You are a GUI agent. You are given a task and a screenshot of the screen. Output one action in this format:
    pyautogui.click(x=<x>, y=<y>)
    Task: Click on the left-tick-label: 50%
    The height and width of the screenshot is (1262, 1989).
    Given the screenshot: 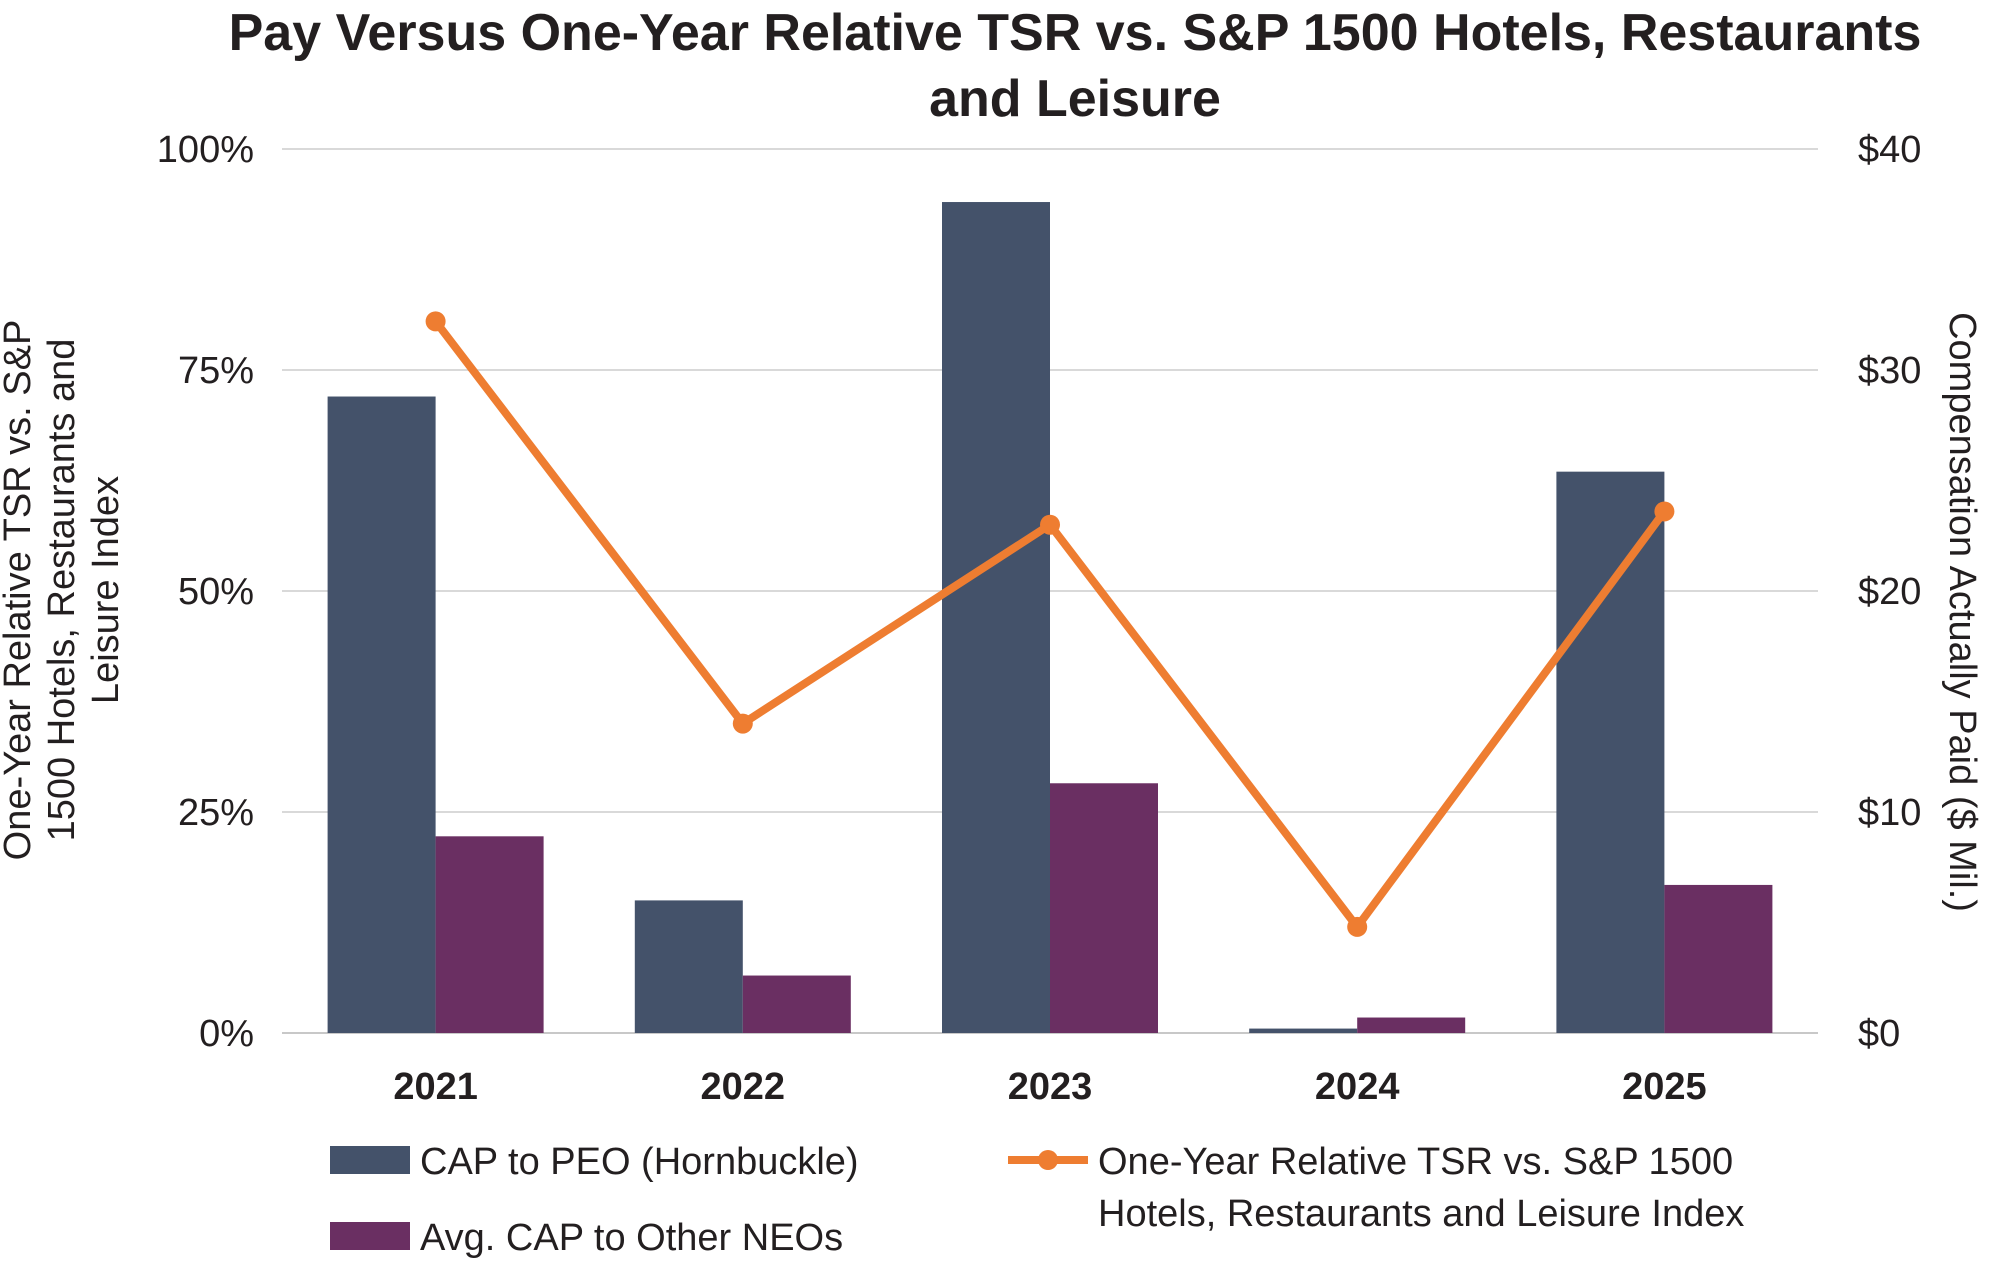 What is the action you would take?
    pyautogui.click(x=216, y=592)
    